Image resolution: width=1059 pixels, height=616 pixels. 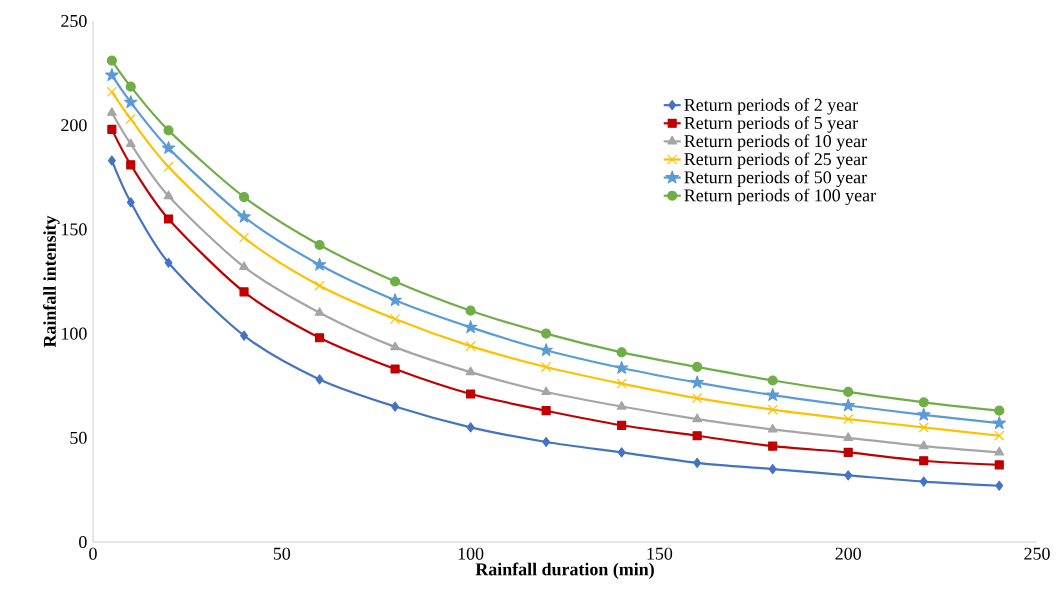 I want to click on legend-label: Return periods of 25 year, so click(x=775, y=160).